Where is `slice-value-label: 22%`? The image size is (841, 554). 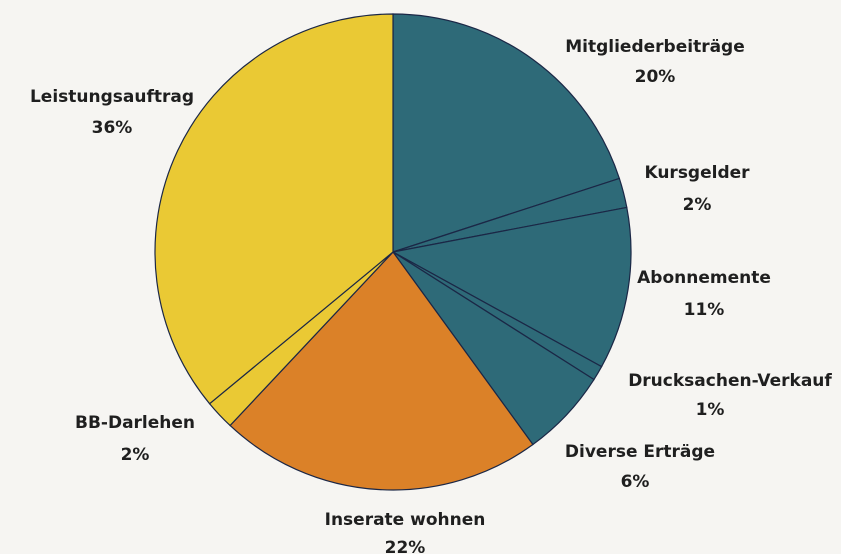
slice-value-label: 22% is located at coordinates (405, 546).